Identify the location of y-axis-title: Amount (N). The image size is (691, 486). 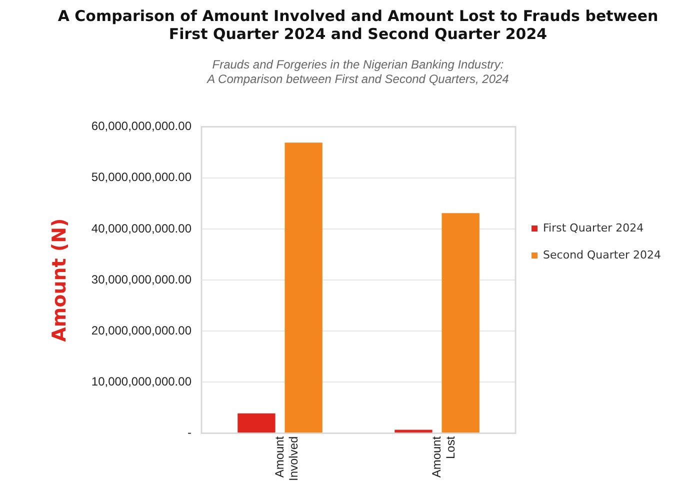
(59, 280).